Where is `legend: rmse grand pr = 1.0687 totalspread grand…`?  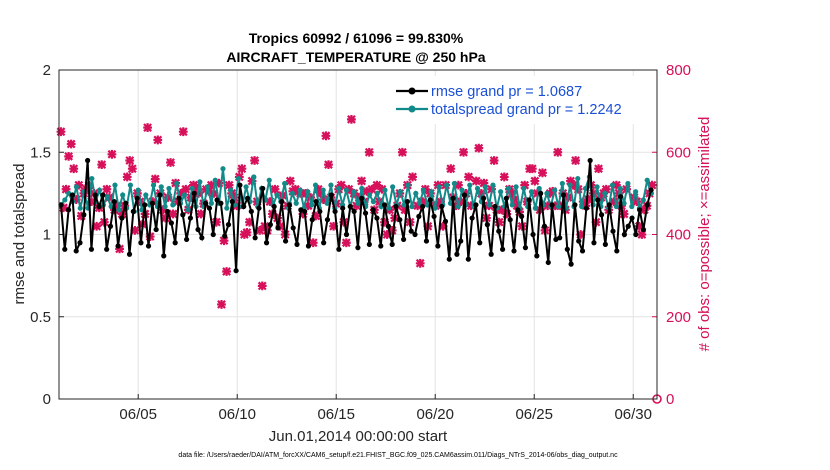 legend: rmse grand pr = 1.0687 totalspread grand… is located at coordinates (522, 100).